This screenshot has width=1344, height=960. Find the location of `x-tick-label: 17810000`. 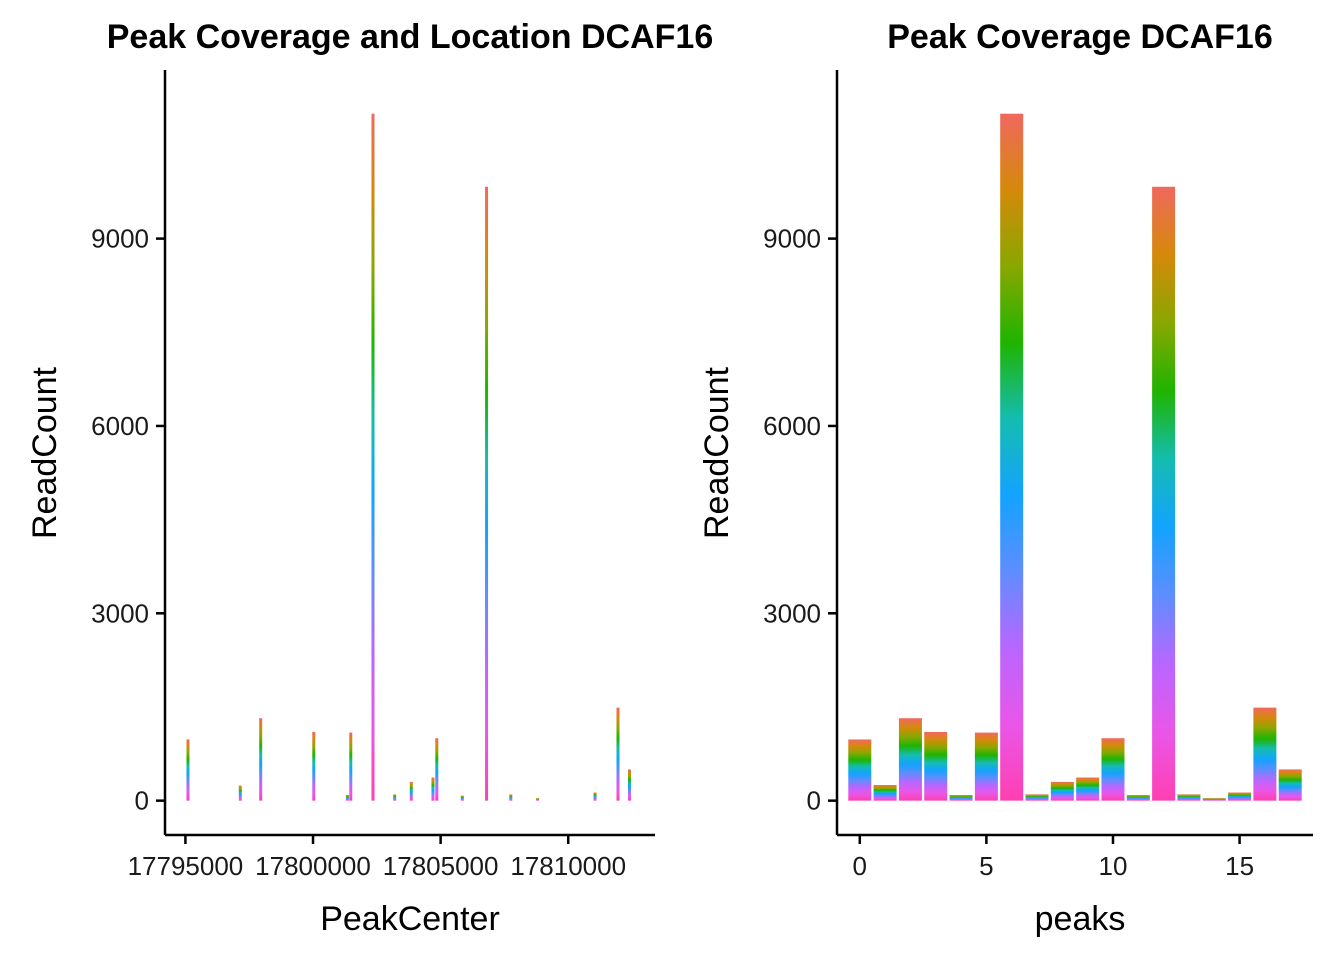

x-tick-label: 17810000 is located at coordinates (568, 866).